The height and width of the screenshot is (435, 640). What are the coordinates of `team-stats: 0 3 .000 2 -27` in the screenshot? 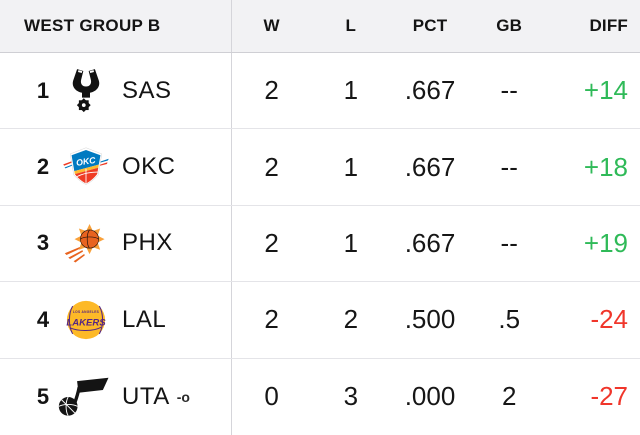 It's located at (436, 397).